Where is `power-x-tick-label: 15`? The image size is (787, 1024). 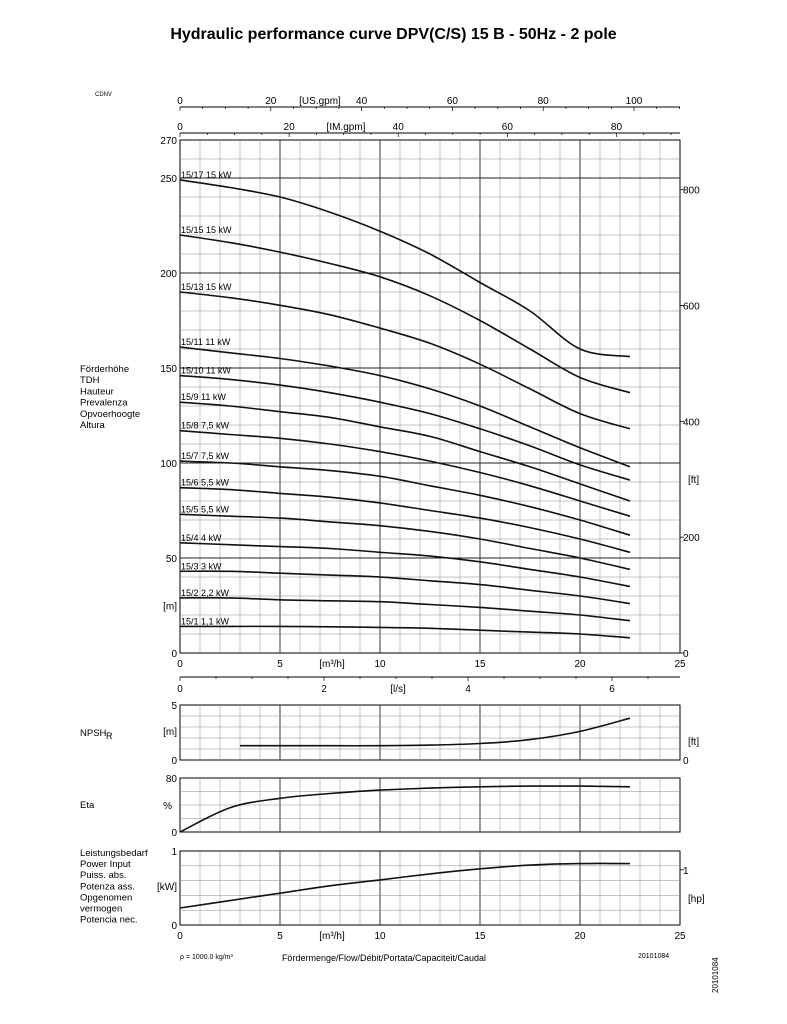
power-x-tick-label: 15 is located at coordinates (480, 936).